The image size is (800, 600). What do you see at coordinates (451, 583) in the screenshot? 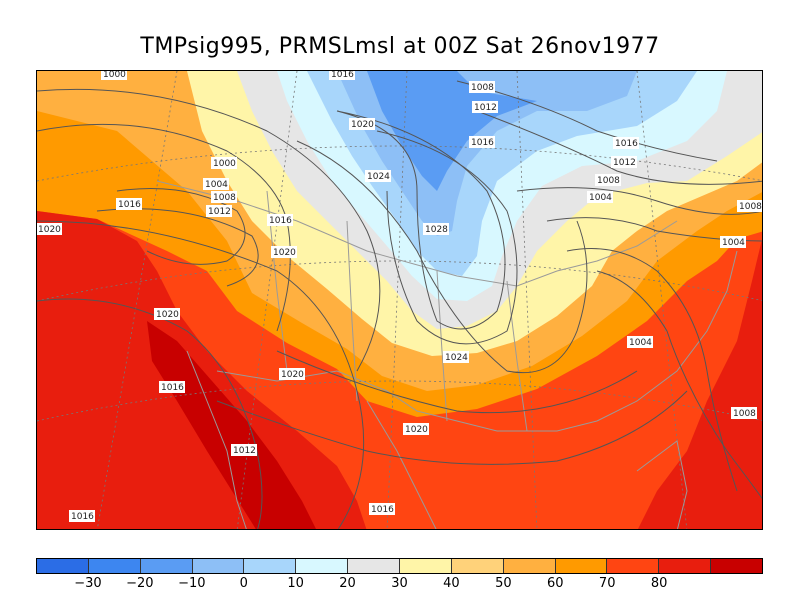
I see `colorbar-tick-label: 40` at bounding box center [451, 583].